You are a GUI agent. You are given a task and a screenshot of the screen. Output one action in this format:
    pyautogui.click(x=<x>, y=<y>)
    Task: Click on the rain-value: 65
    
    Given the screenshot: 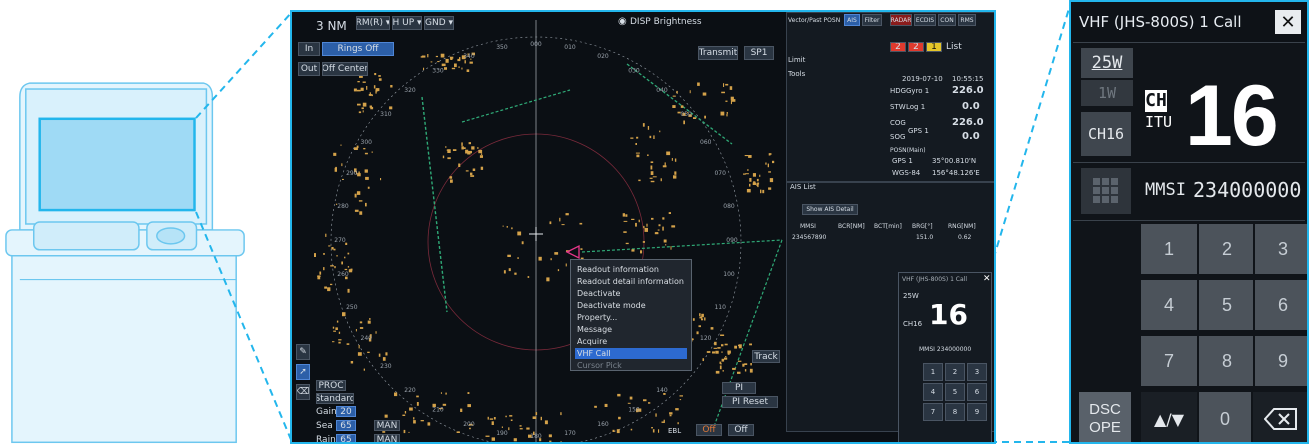 What is the action you would take?
    pyautogui.click(x=346, y=438)
    